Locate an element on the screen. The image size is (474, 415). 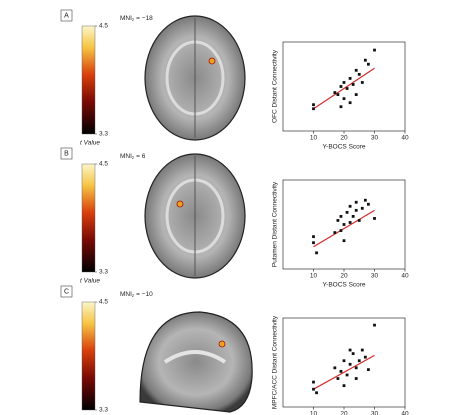
slice-value: = −18 is located at coordinates (144, 18).